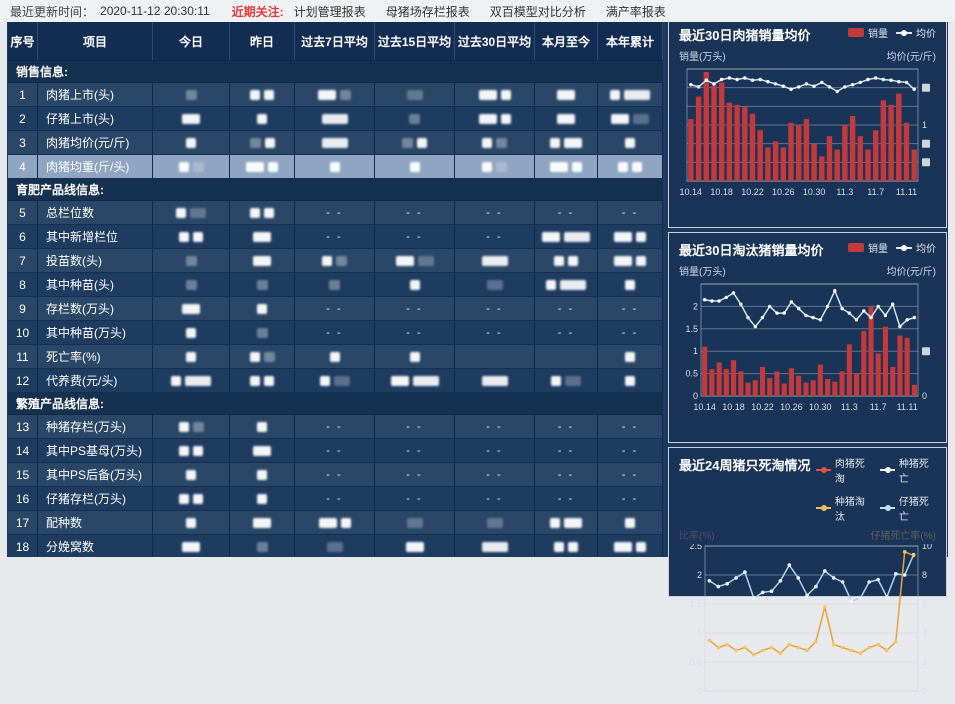 The image size is (955, 704). I want to click on row-number: 15, so click(23, 475).